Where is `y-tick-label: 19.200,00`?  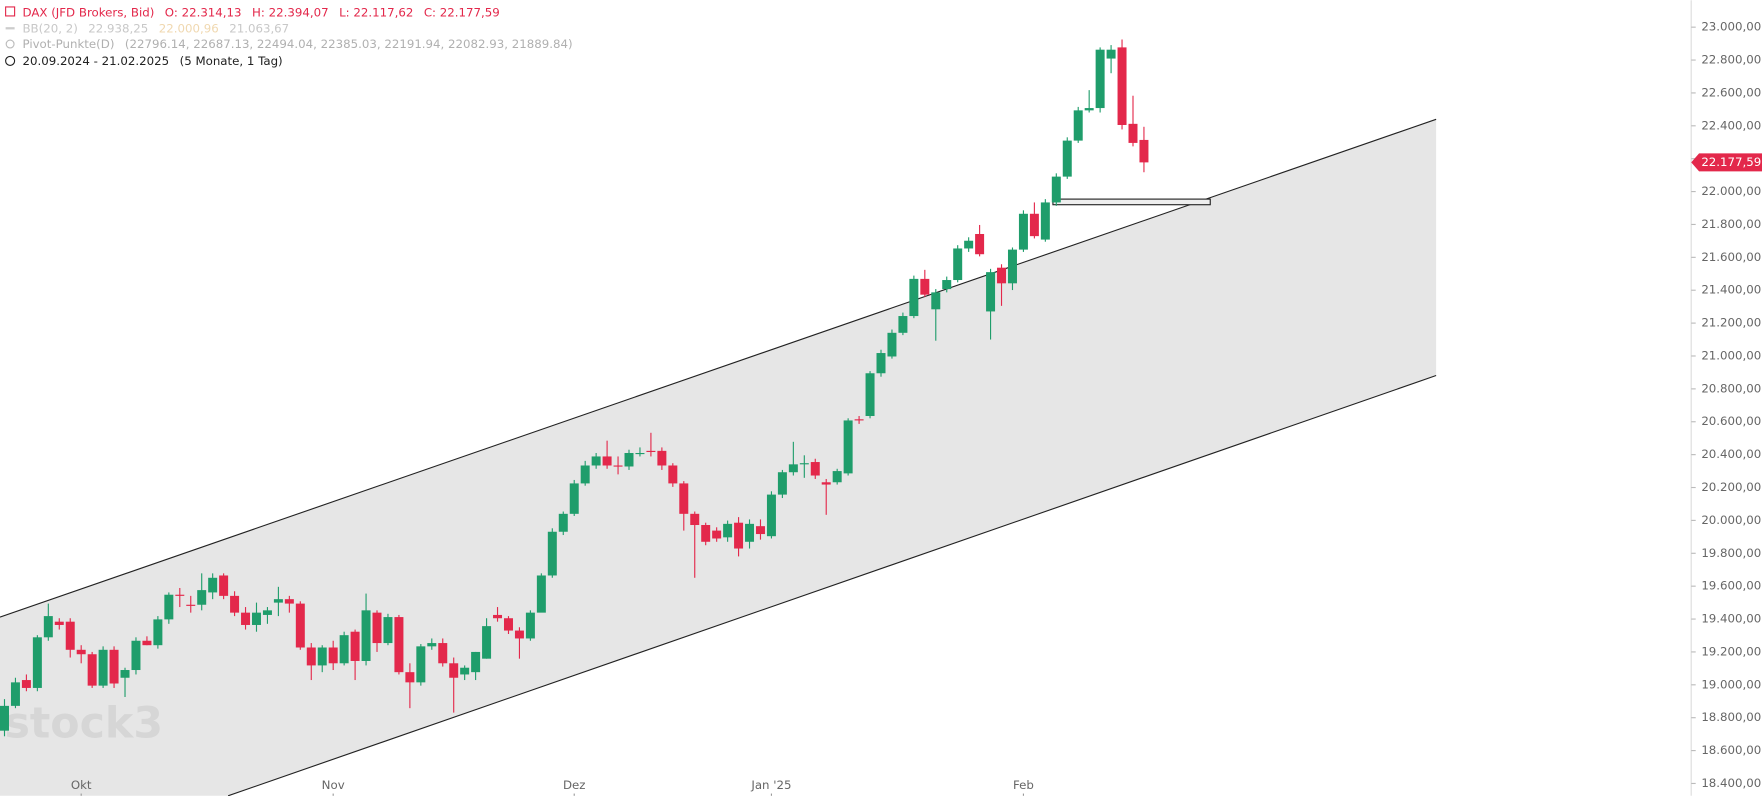
y-tick-label: 19.200,00 is located at coordinates (1731, 651).